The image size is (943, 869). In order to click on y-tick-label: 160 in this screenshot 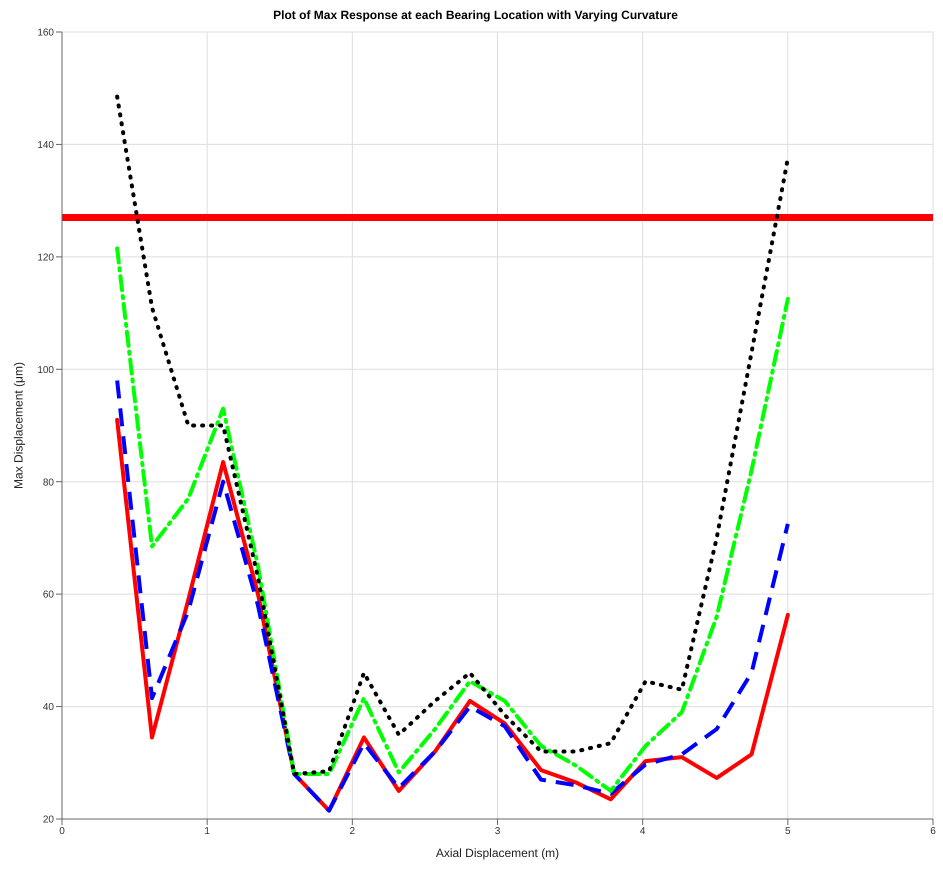, I will do `click(45, 33)`.